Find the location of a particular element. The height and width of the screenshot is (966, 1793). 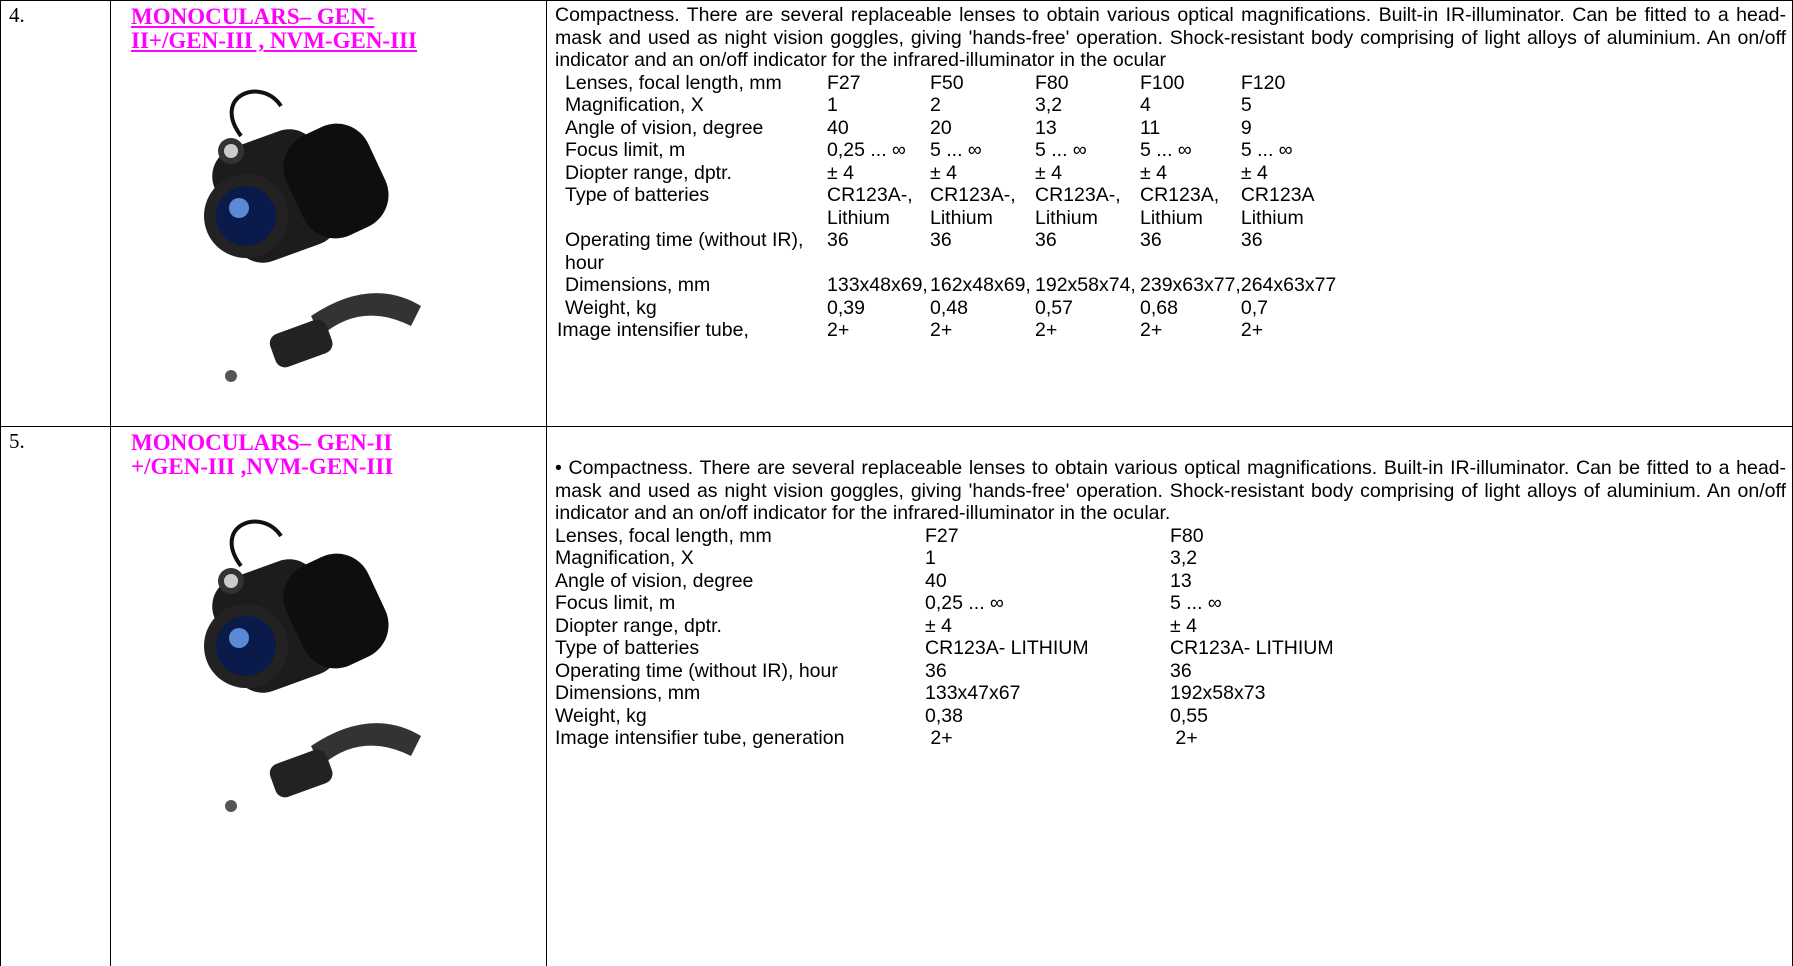

spec-value: 3,2 is located at coordinates (1184, 558).